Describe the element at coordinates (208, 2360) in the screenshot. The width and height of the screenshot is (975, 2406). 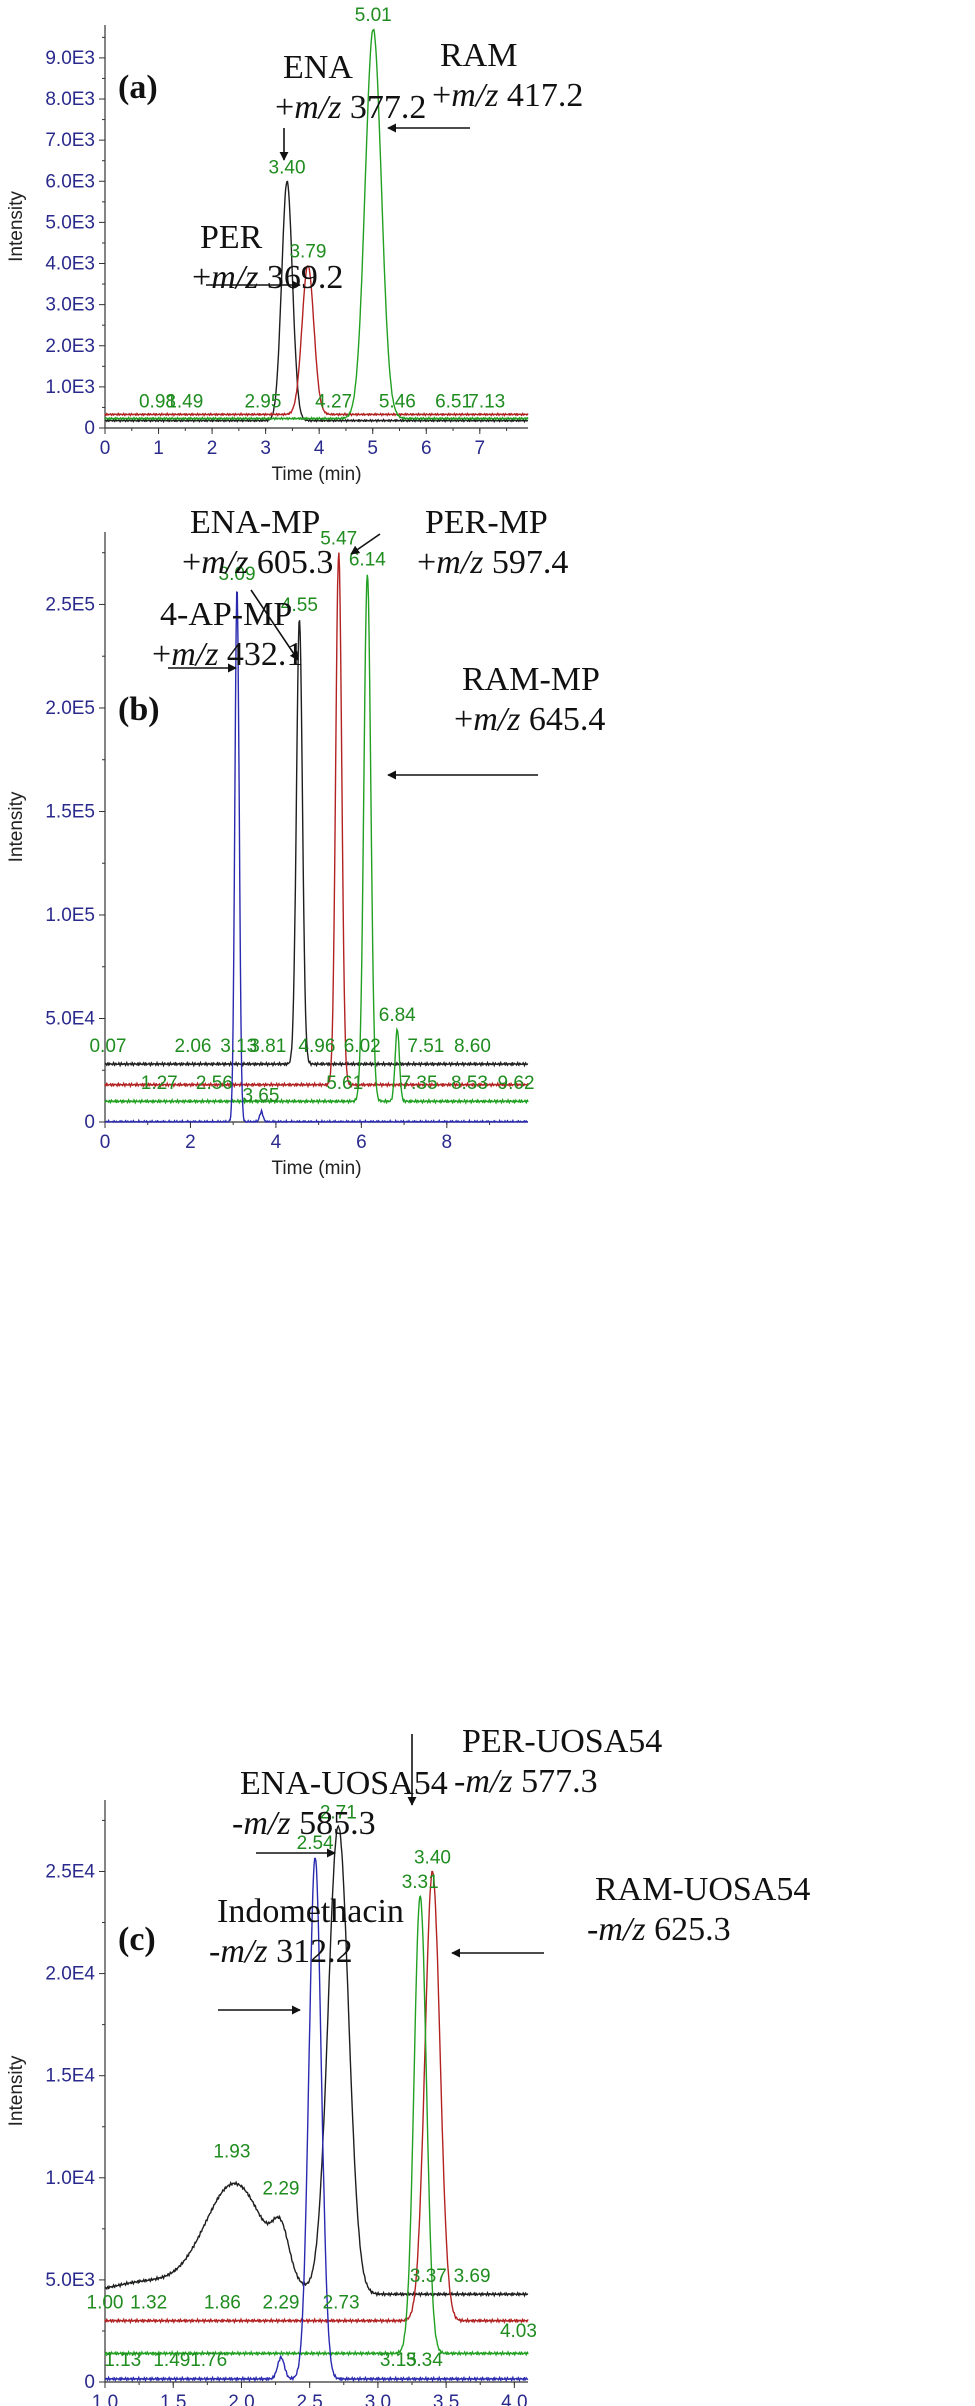
I see `peak-label: 1.76` at that location.